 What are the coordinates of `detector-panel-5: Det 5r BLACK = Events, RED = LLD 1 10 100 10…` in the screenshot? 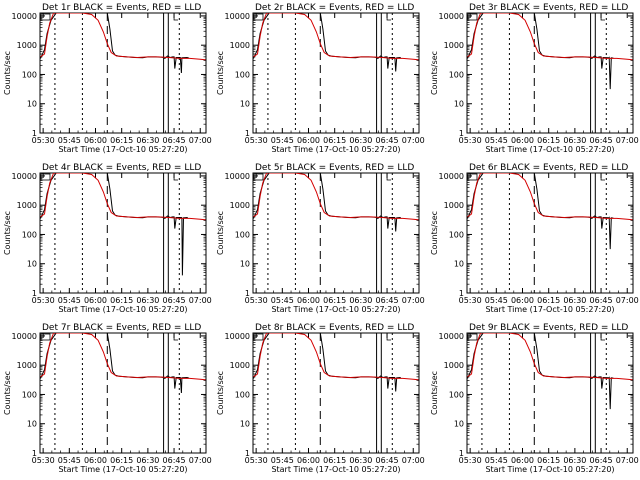 It's located at (320, 238).